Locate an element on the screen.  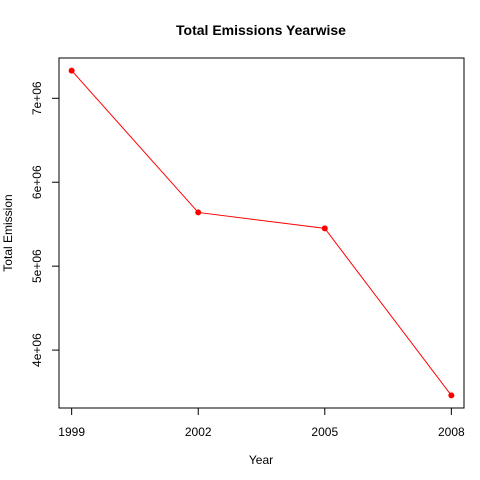
x-tick-label: 2008 is located at coordinates (451, 432).